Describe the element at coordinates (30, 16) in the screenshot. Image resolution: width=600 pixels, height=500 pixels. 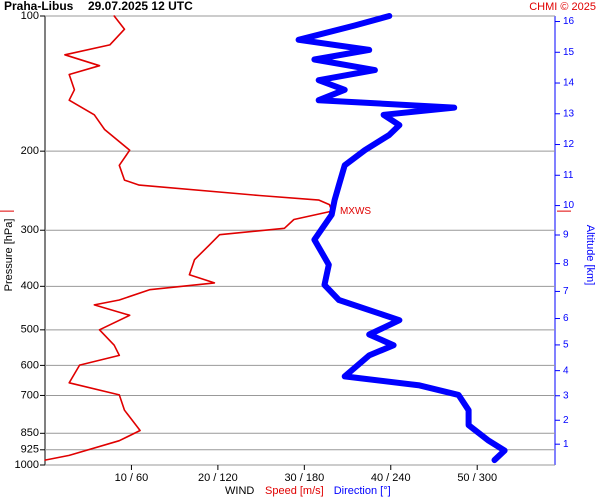
I see `y-tick-label: 100` at that location.